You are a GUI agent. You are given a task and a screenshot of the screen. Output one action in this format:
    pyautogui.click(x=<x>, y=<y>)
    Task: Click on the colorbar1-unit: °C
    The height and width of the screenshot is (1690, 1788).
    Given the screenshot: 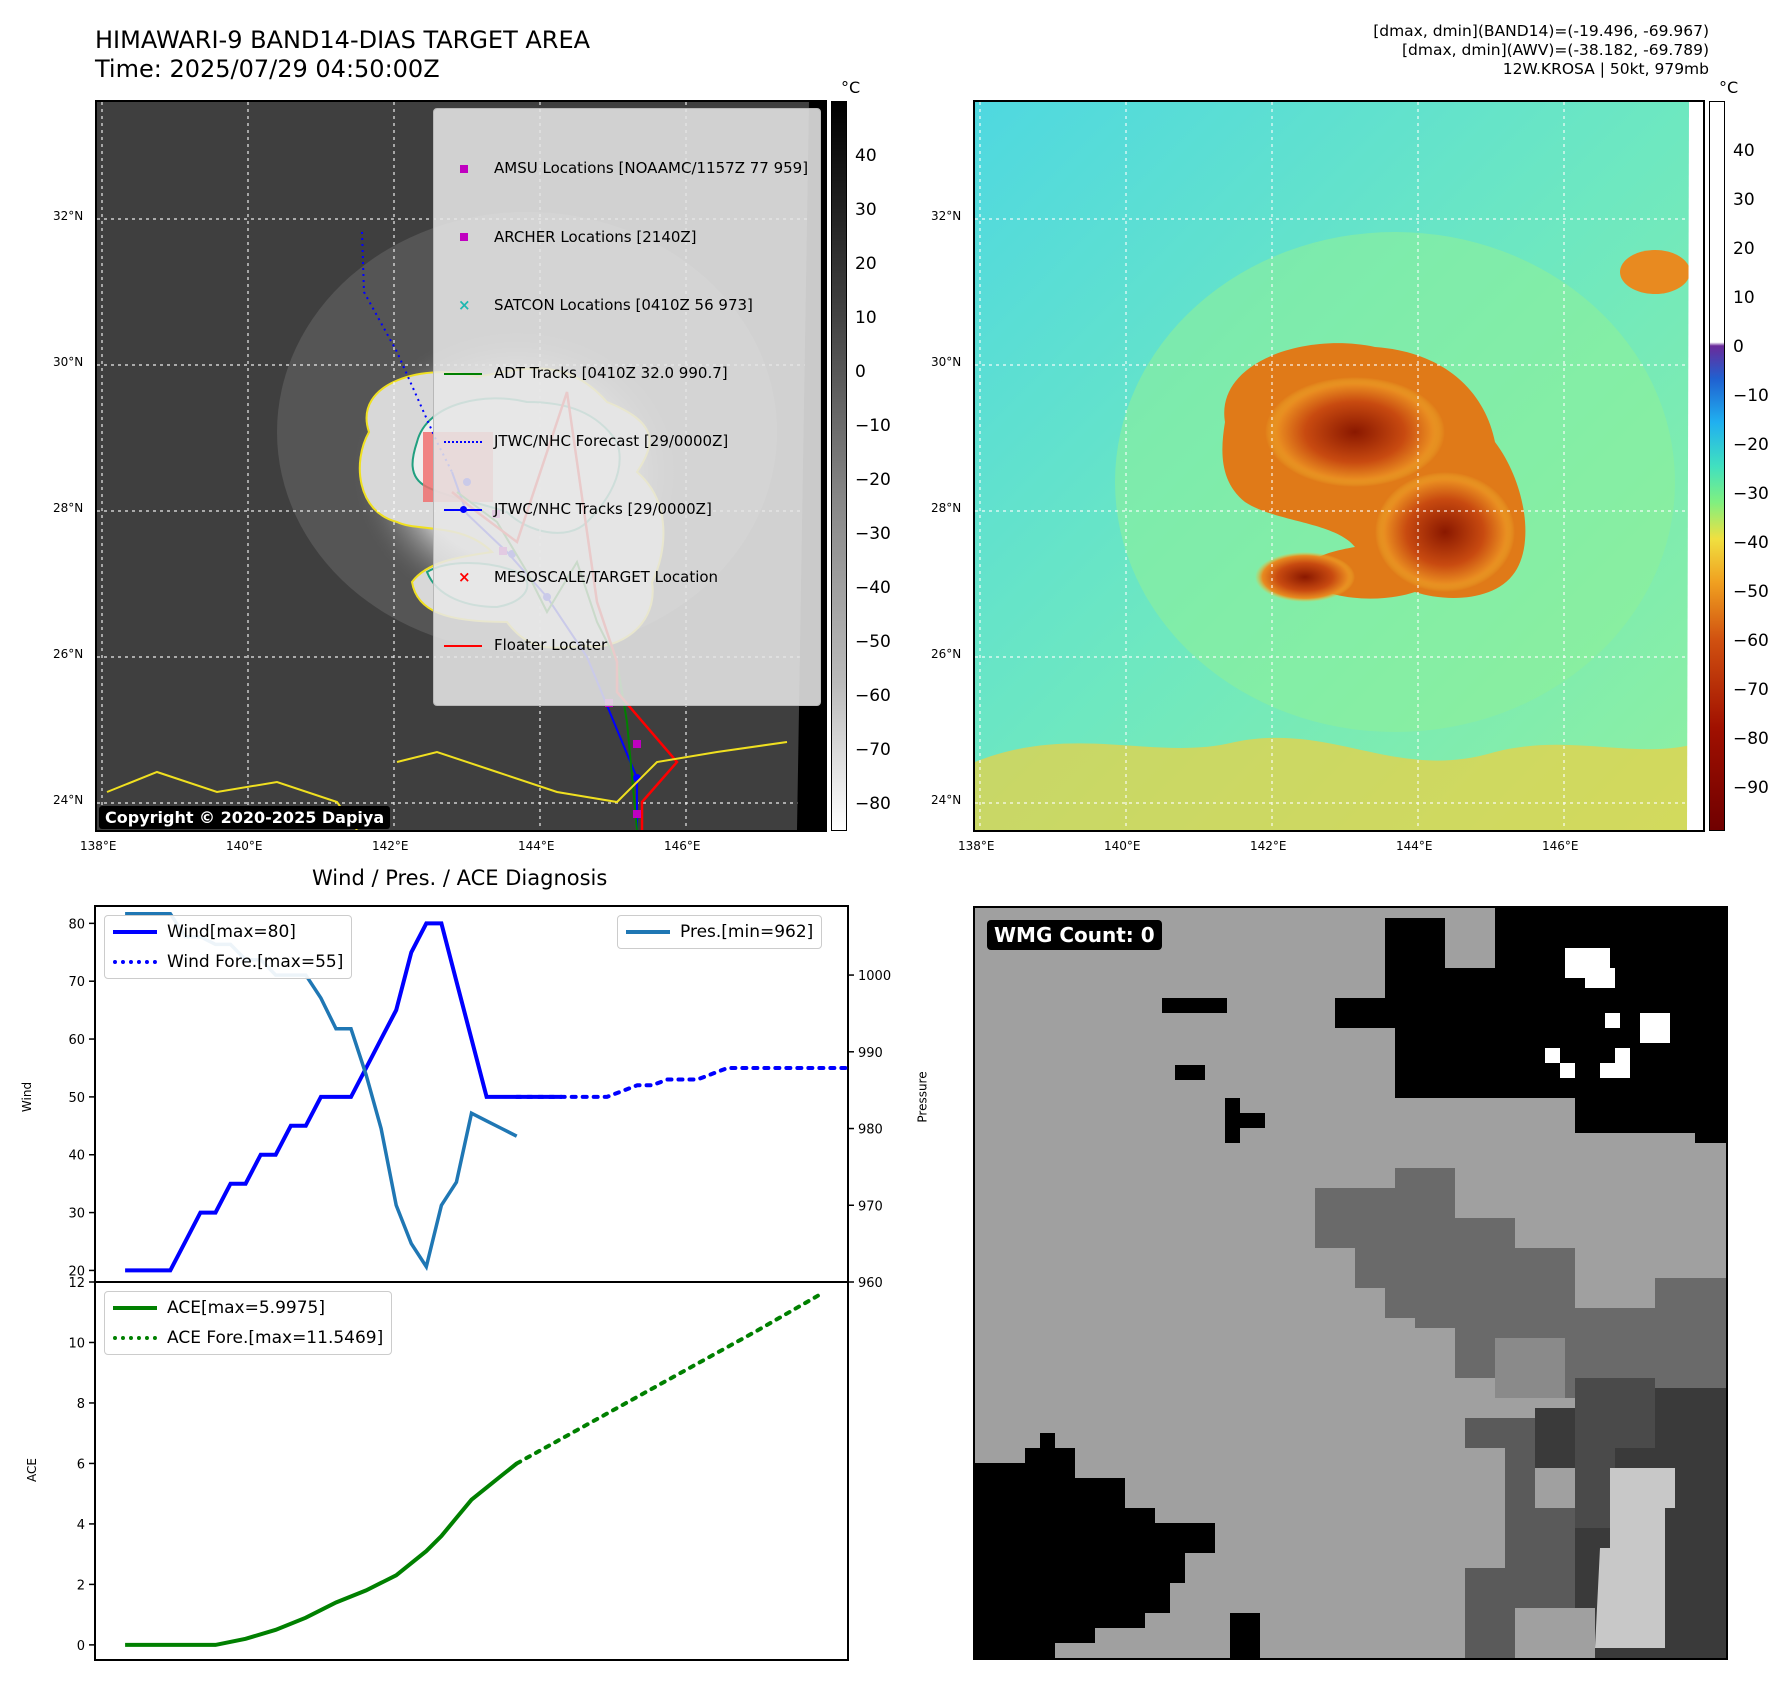 What is the action you would take?
    pyautogui.click(x=851, y=87)
    